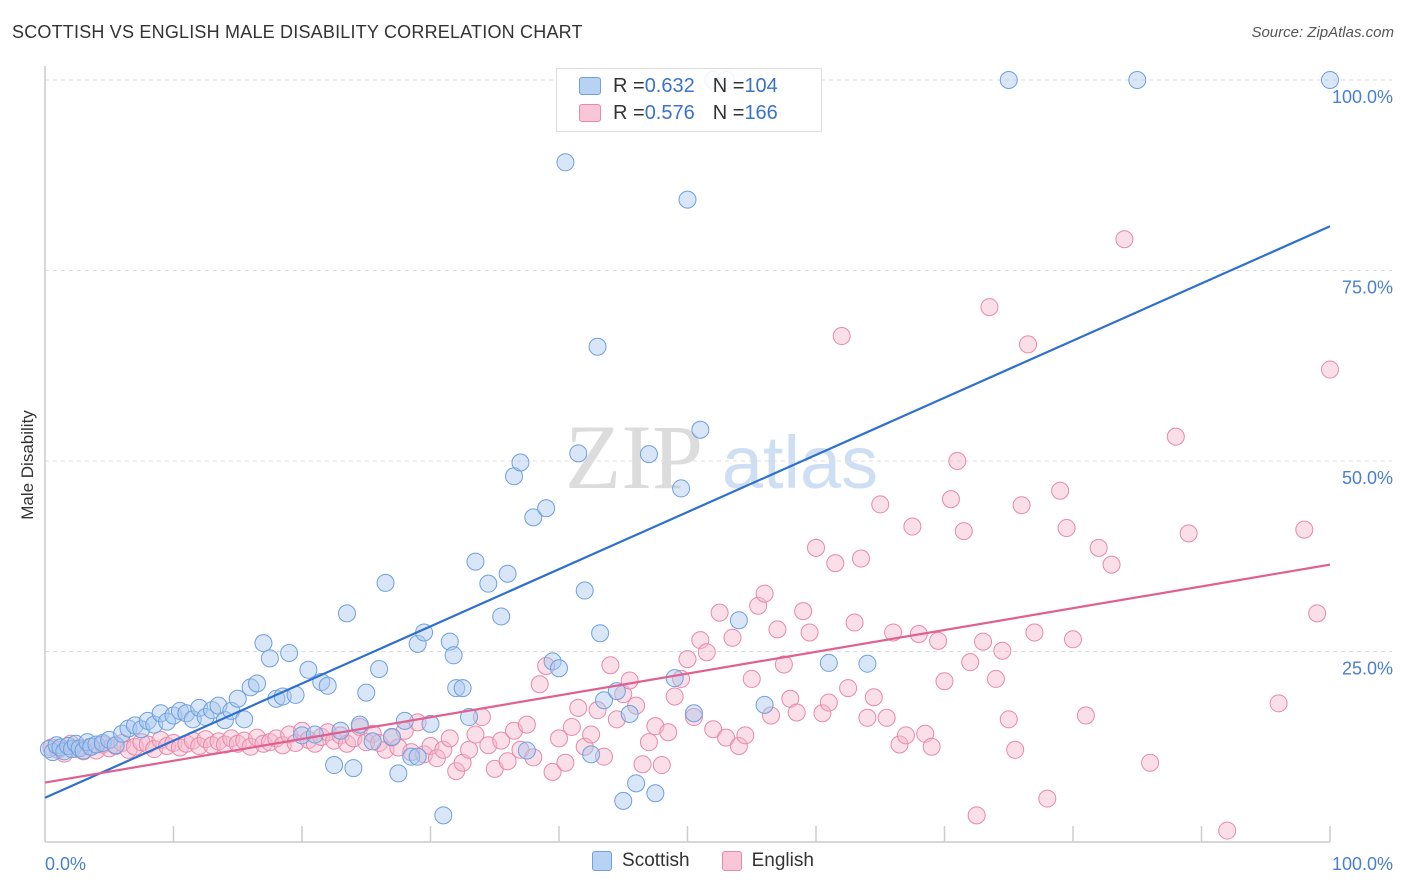  Describe the element at coordinates (782, 860) in the screenshot. I see `english-legend-label: English` at that location.